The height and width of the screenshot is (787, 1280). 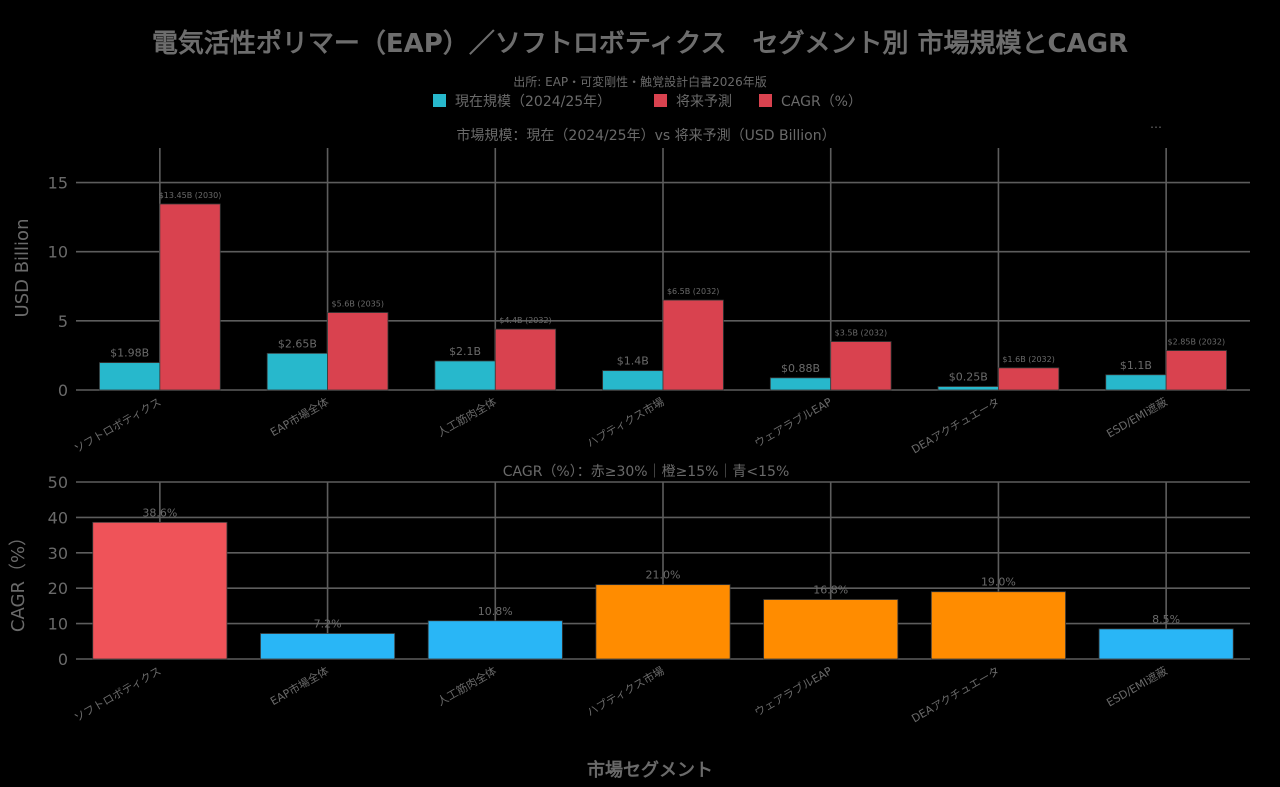 What do you see at coordinates (465, 351) in the screenshot?
I see `data-label-current: $2.1B` at bounding box center [465, 351].